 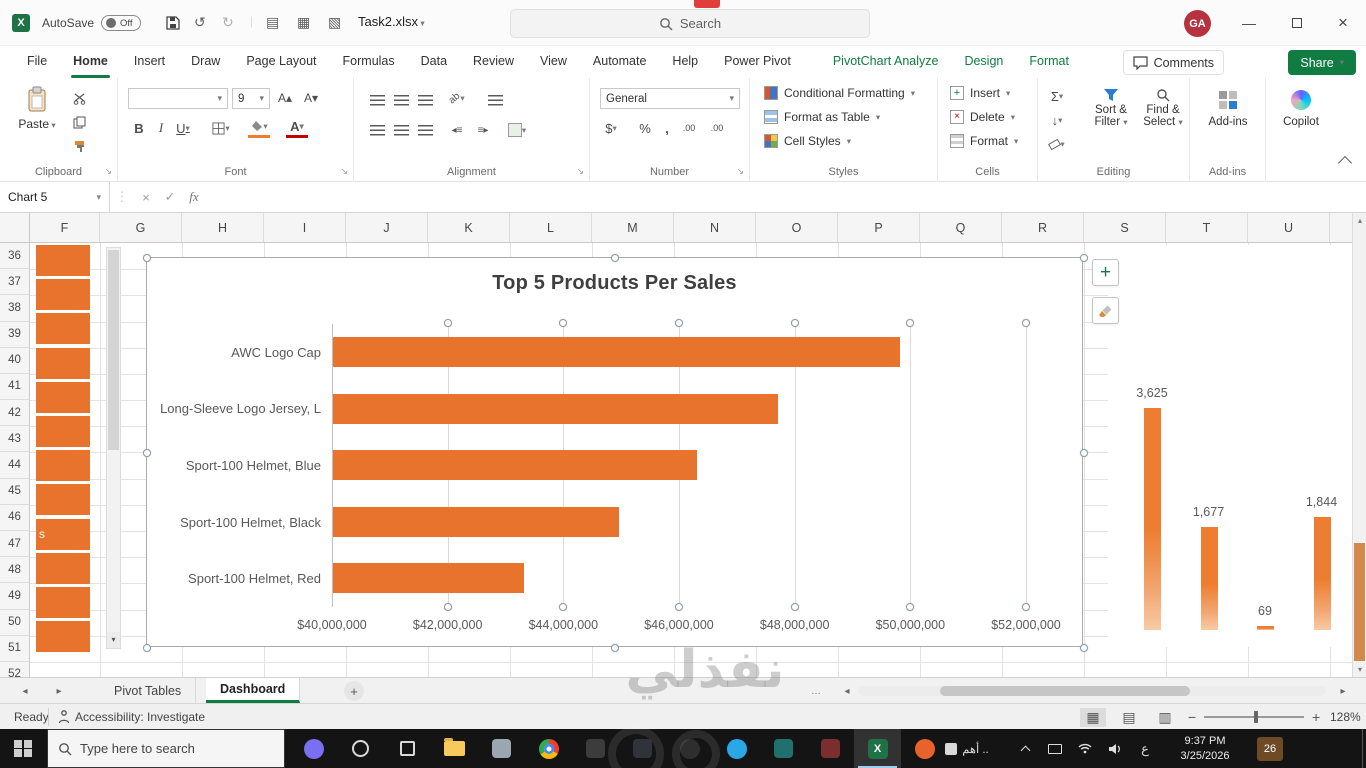 What do you see at coordinates (517, 130) in the screenshot?
I see `merge-center-icon` at bounding box center [517, 130].